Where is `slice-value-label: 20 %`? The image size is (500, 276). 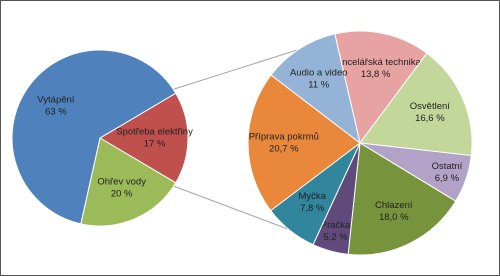
slice-value-label: 20 % is located at coordinates (122, 194).